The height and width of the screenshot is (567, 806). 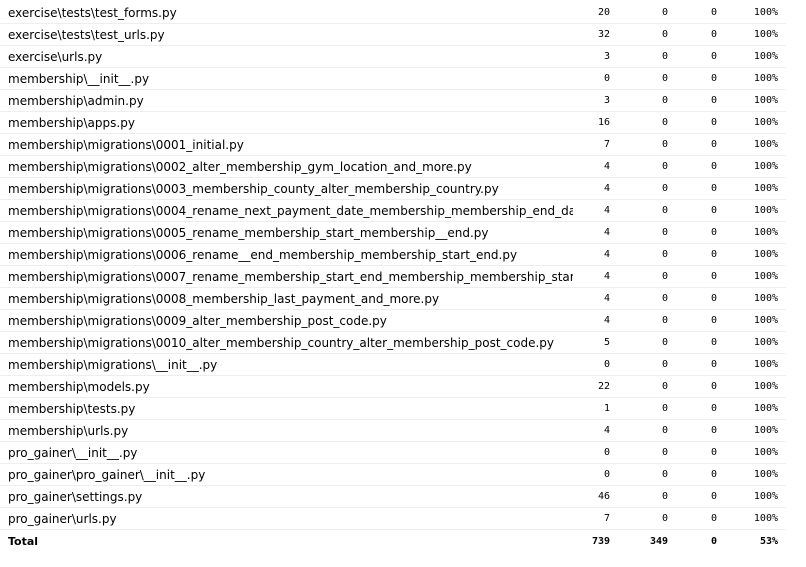 I want to click on statements-cell: 32, so click(x=595, y=34).